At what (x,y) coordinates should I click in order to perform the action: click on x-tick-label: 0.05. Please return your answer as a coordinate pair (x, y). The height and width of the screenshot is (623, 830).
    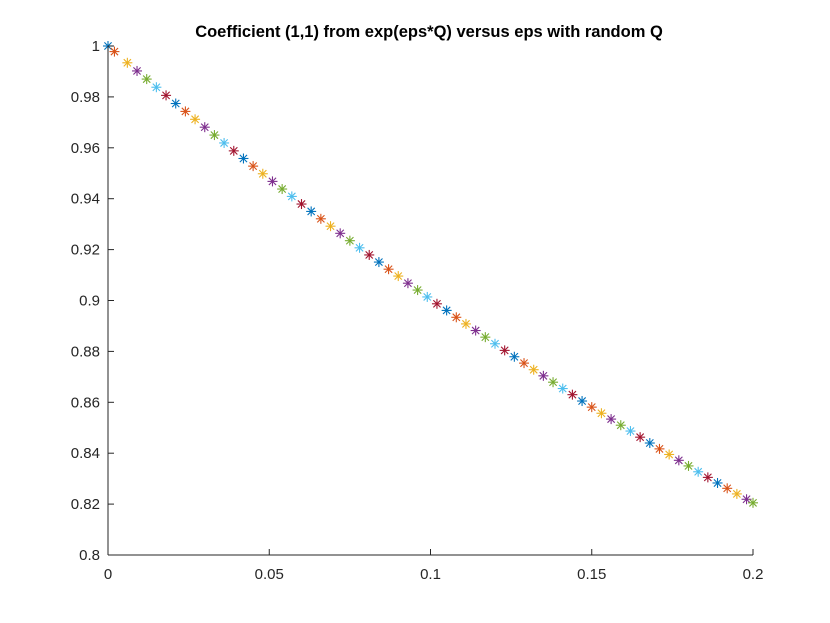
    Looking at the image, I should click on (269, 574).